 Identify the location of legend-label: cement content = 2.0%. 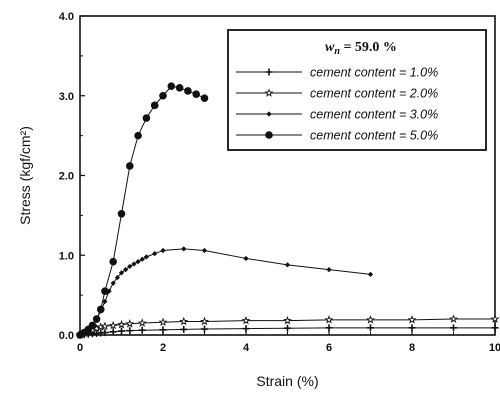
(374, 94).